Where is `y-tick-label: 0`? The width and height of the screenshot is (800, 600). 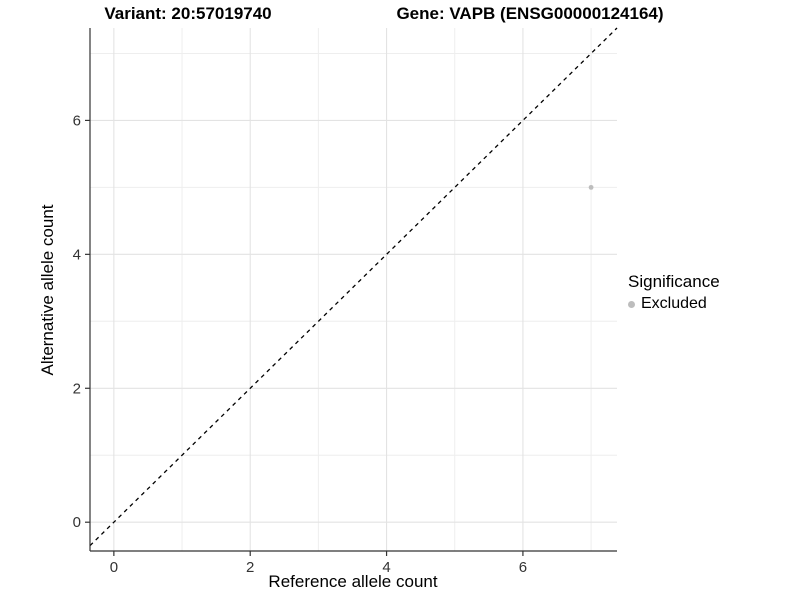
y-tick-label: 0 is located at coordinates (77, 522).